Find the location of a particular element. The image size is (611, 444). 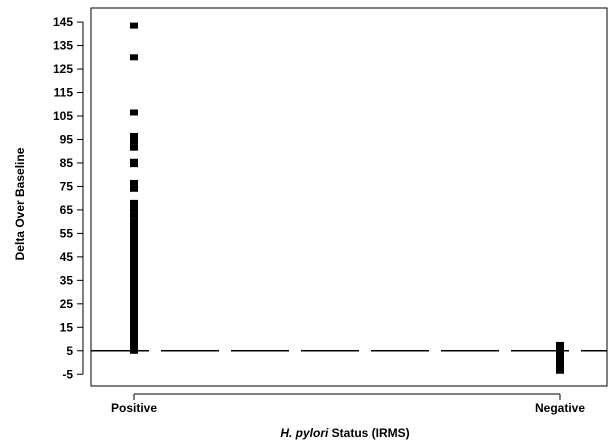

y-tick-label: 145 is located at coordinates (63, 22).